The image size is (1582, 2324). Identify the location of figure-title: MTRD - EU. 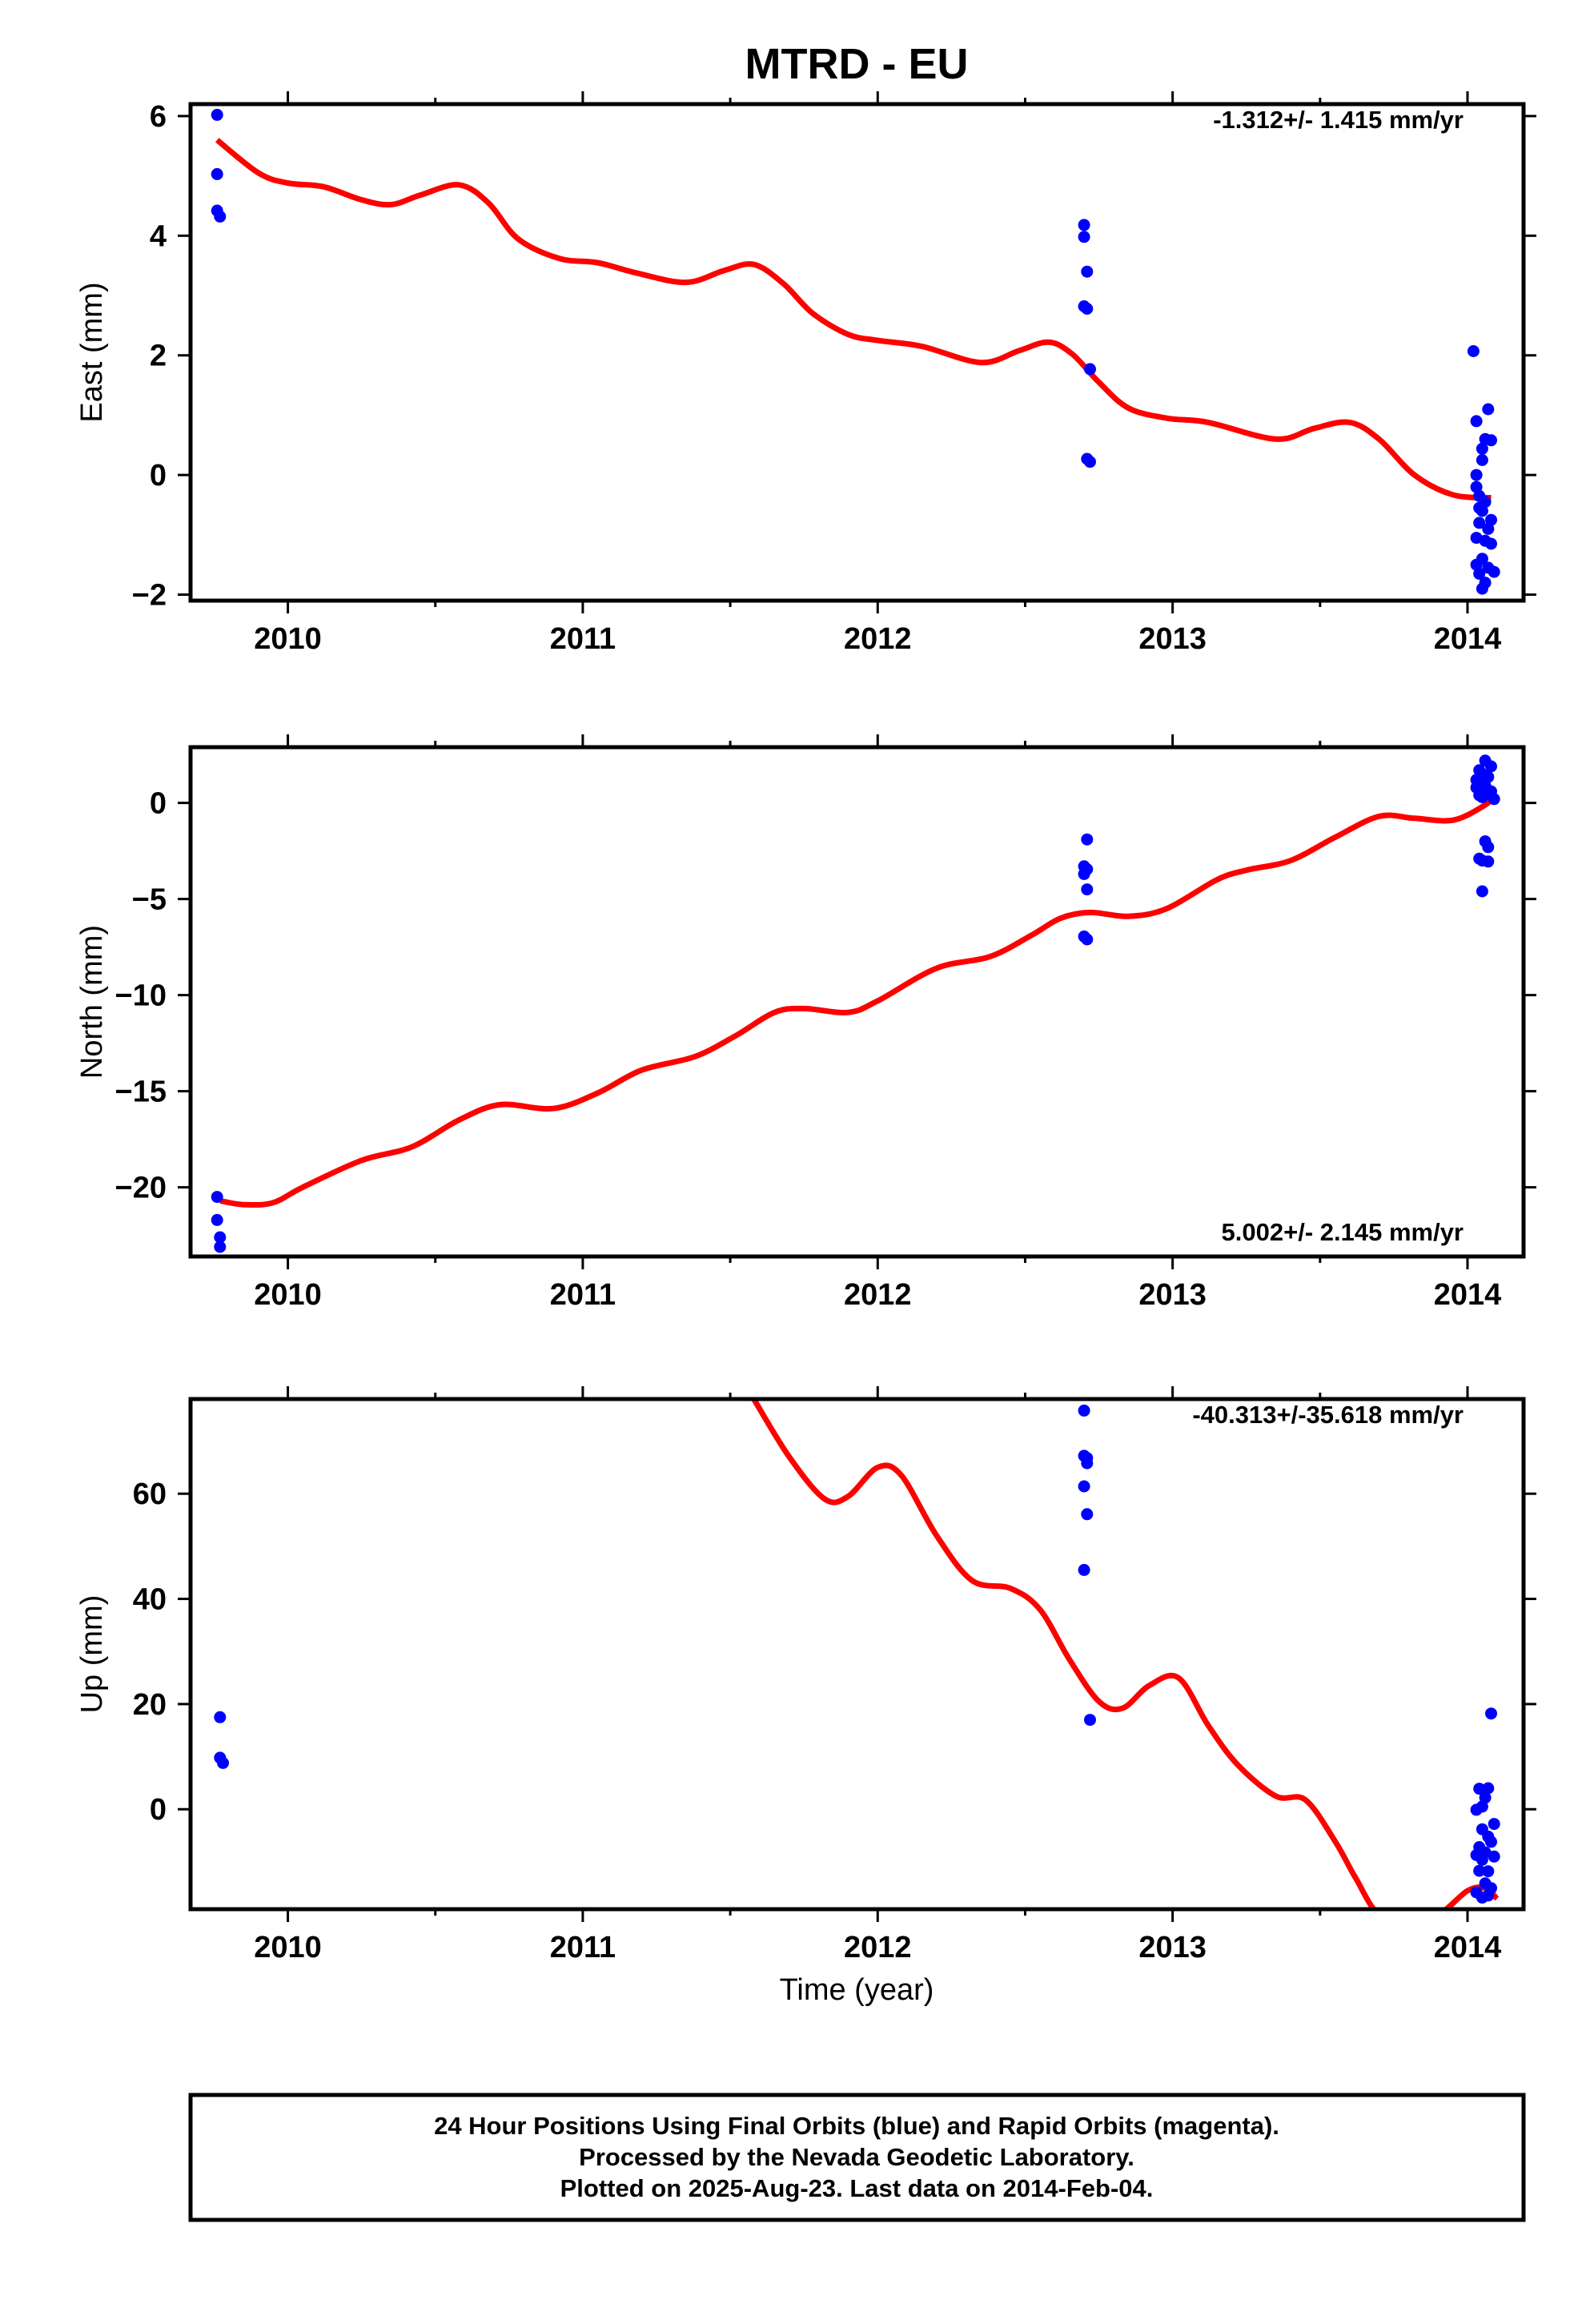
(857, 64).